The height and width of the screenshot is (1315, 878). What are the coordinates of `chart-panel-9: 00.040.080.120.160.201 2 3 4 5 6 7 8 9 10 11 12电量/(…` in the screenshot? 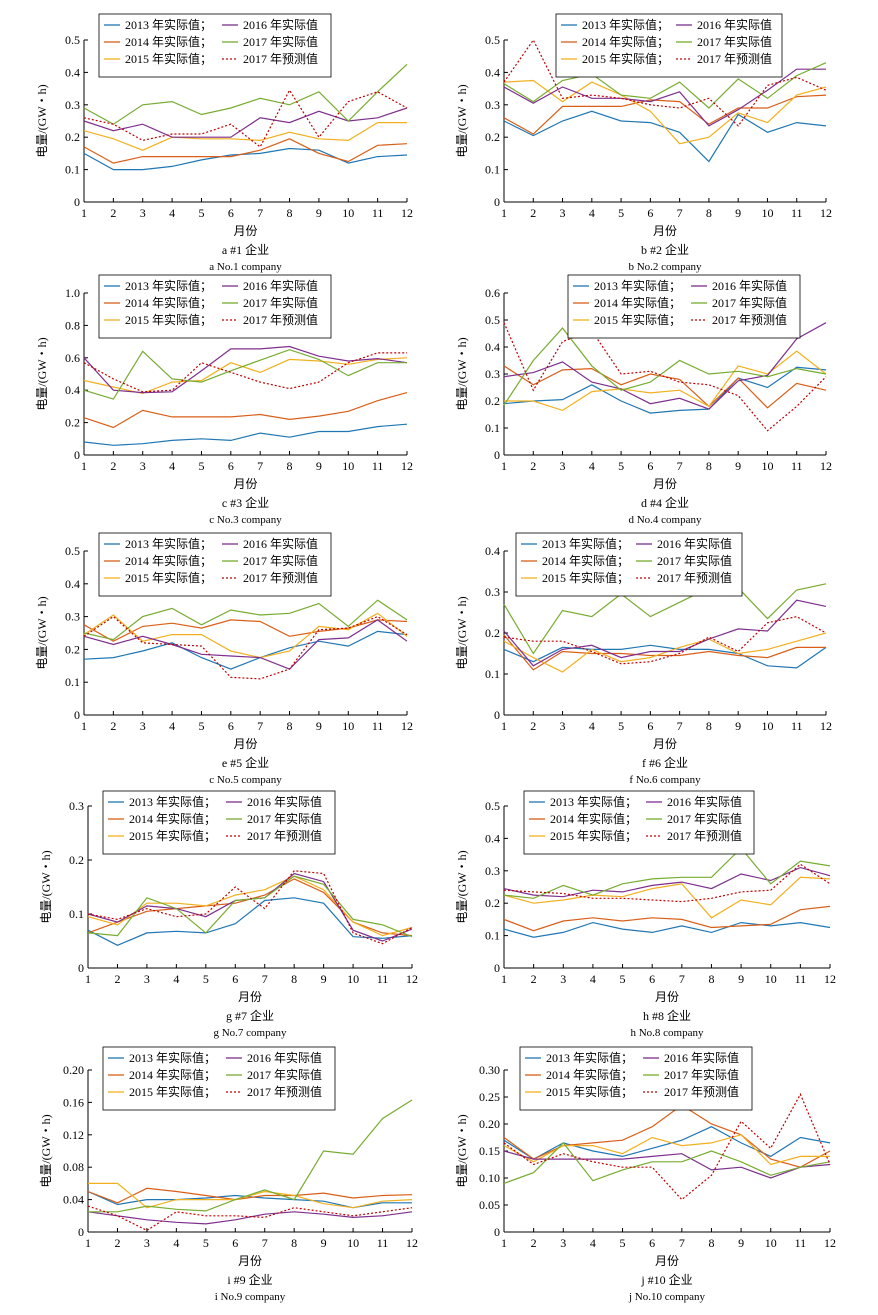 It's located at (228, 1174).